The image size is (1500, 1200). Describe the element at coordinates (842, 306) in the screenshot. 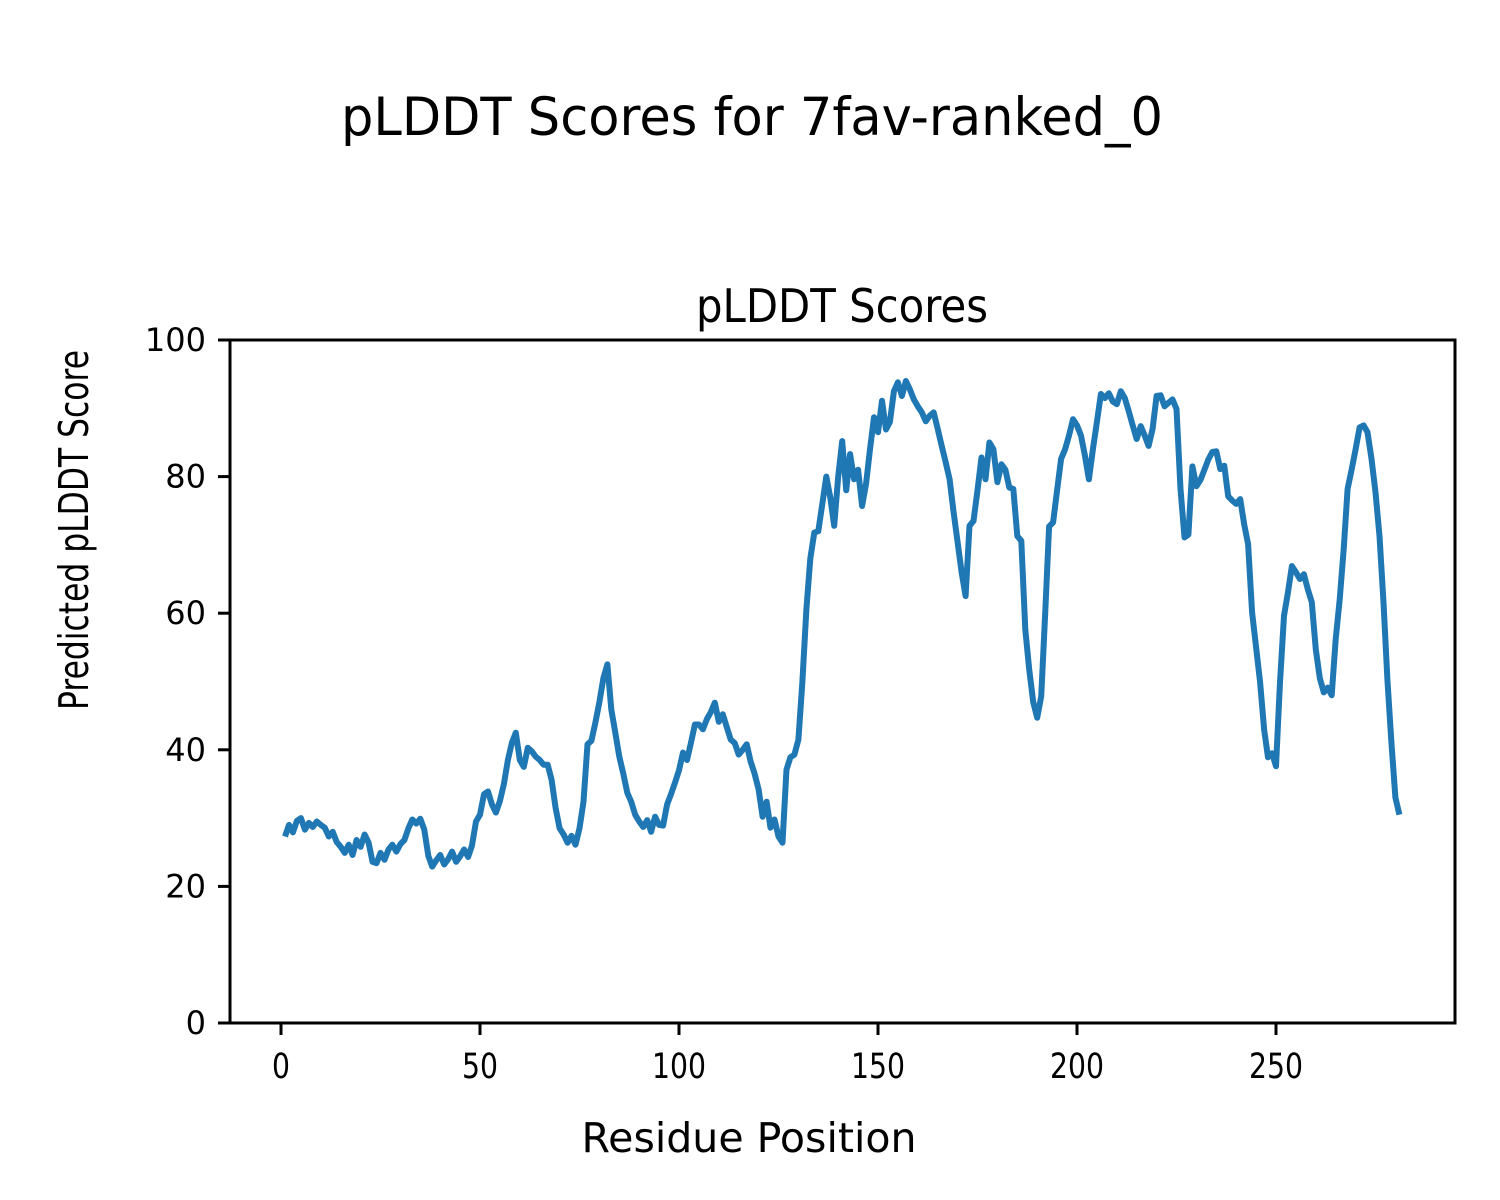

I see `axes-title: pLDDT Scores` at that location.